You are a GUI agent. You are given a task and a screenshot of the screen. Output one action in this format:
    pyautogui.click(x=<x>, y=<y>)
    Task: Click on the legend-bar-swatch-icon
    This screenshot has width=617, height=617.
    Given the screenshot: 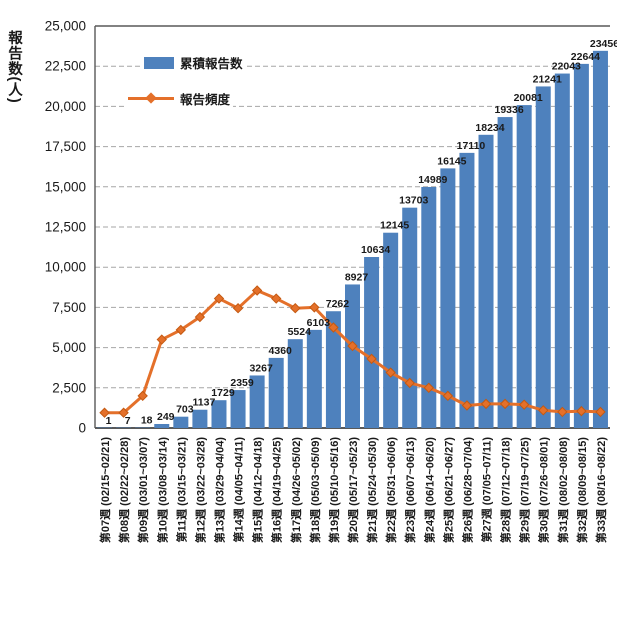 What is the action you would take?
    pyautogui.click(x=159, y=62)
    